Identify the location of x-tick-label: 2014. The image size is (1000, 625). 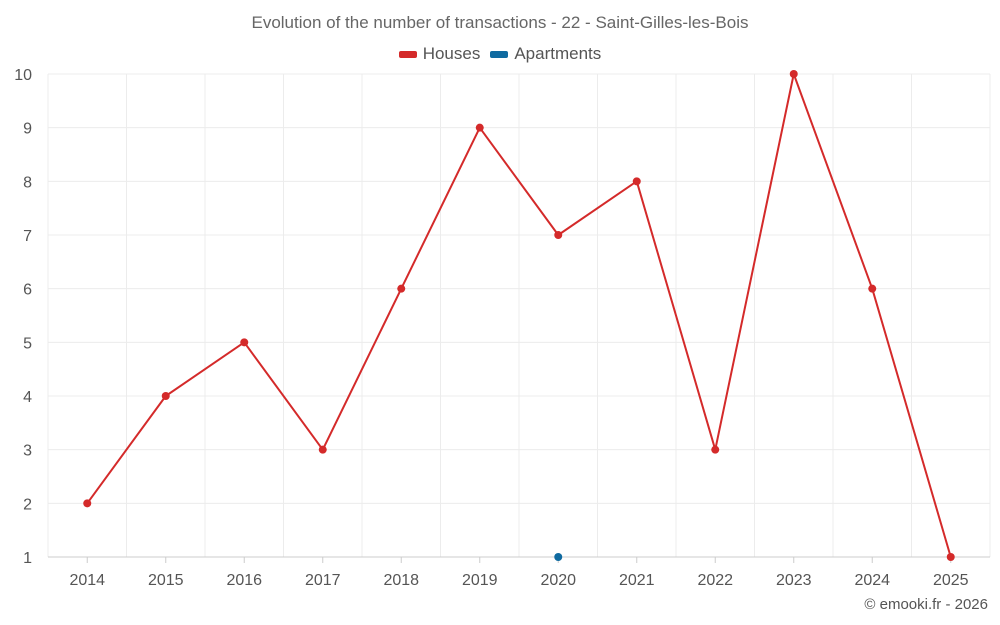
(87, 580).